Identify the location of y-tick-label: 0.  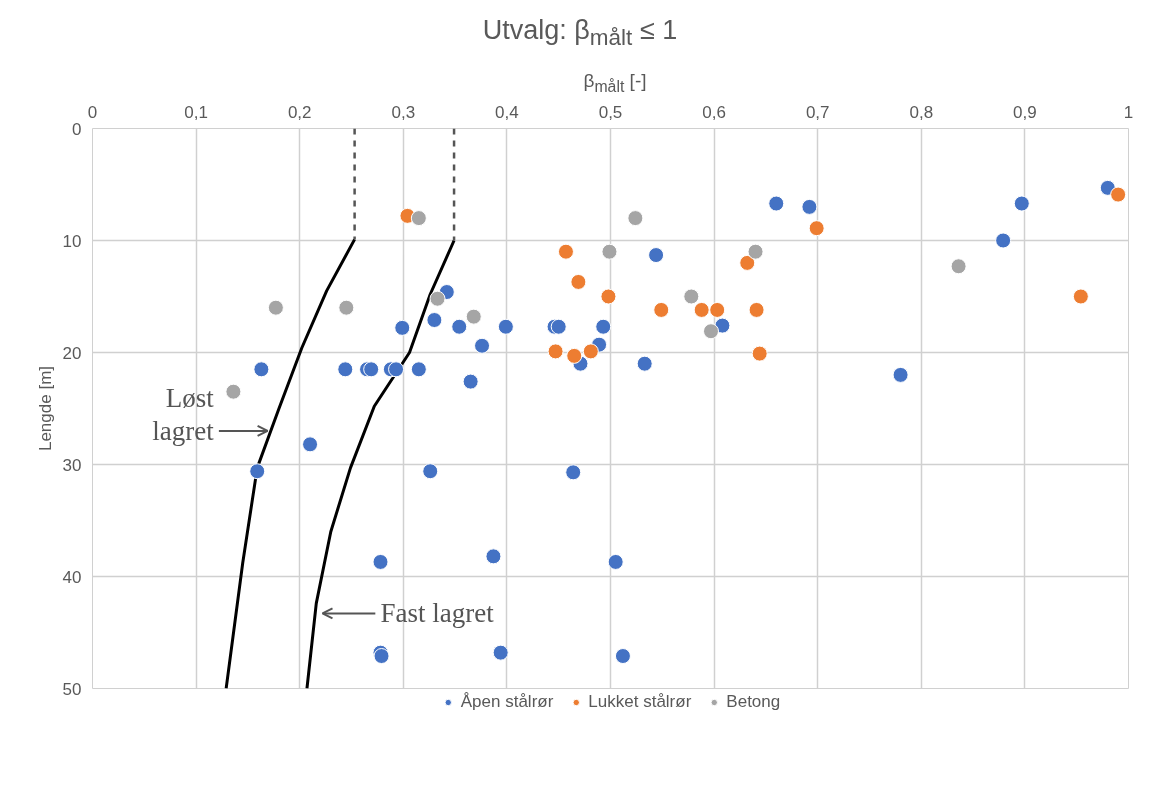
(77, 129).